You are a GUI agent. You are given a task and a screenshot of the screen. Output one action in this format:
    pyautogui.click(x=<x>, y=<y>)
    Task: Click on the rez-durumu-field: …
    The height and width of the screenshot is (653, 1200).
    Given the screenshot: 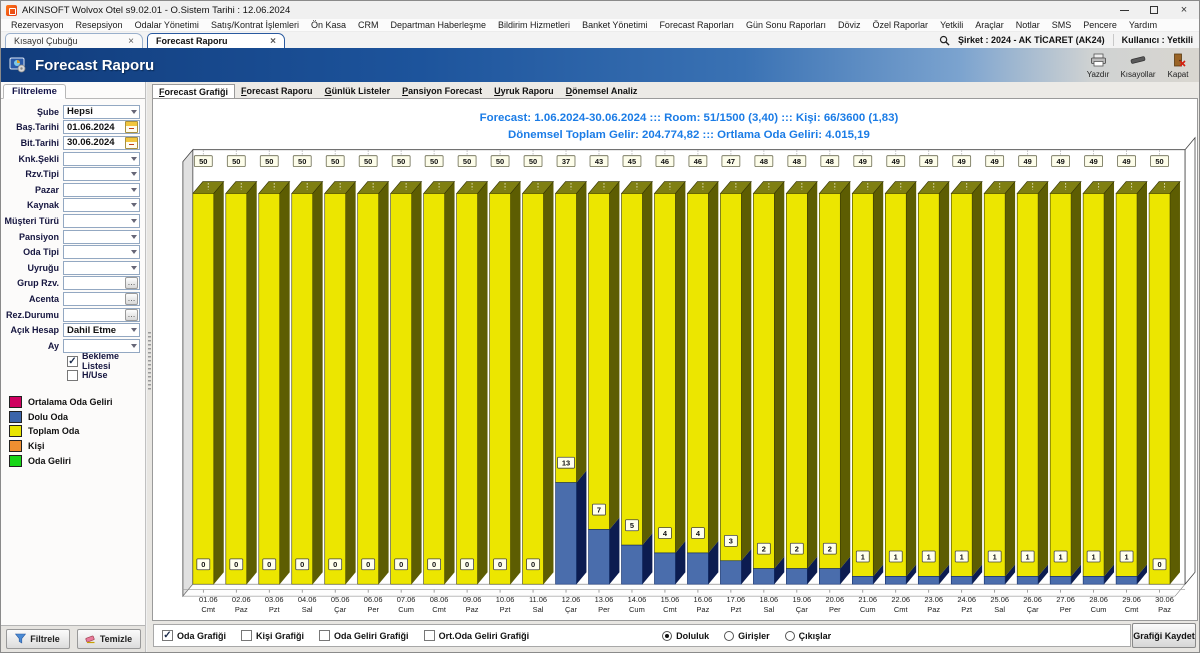 What is the action you would take?
    pyautogui.click(x=101, y=314)
    